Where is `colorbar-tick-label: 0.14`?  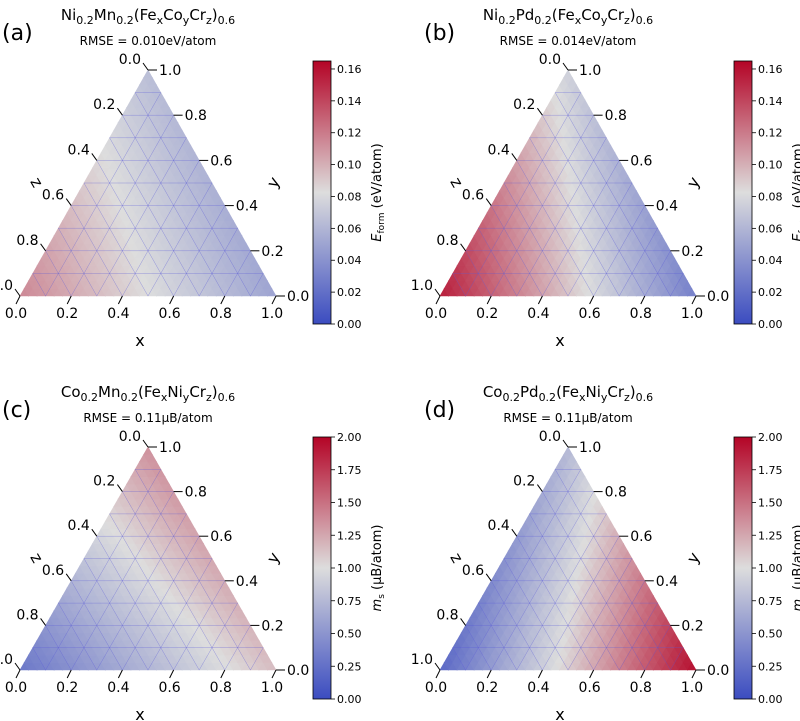 colorbar-tick-label: 0.14 is located at coordinates (770, 101).